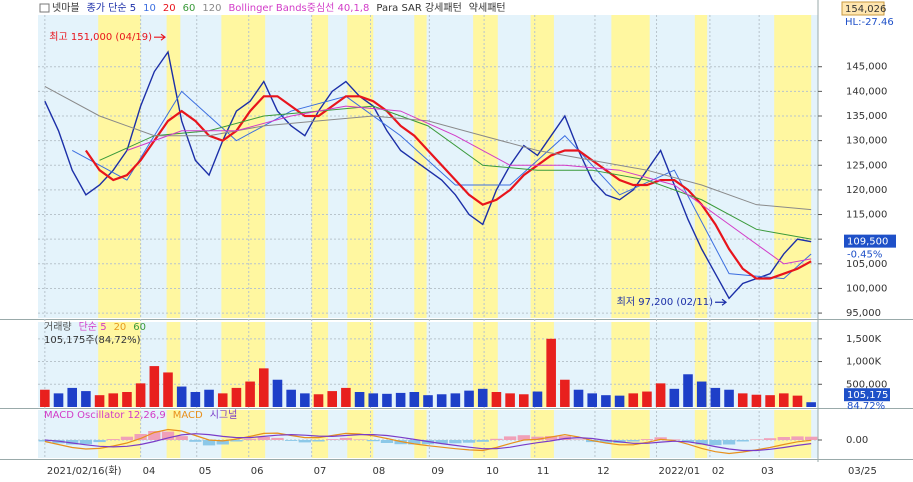 The height and width of the screenshot is (482, 913). Describe the element at coordinates (865, 9) in the screenshot. I see `top-label: 154,026` at that location.